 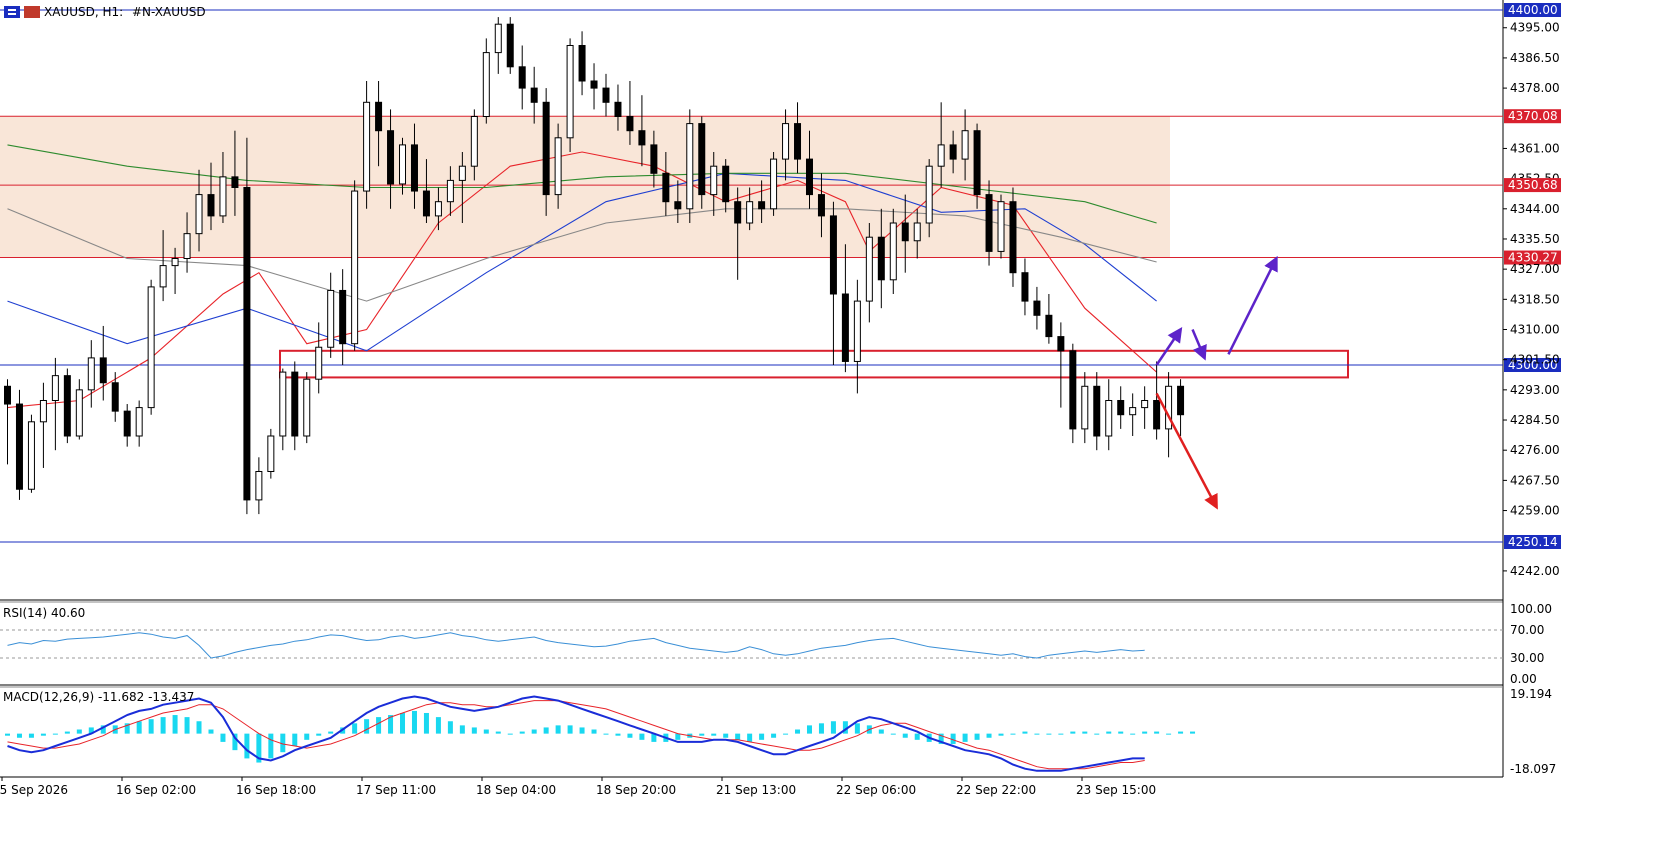 What do you see at coordinates (1533, 116) in the screenshot?
I see `price-level-label: 4370.08` at bounding box center [1533, 116].